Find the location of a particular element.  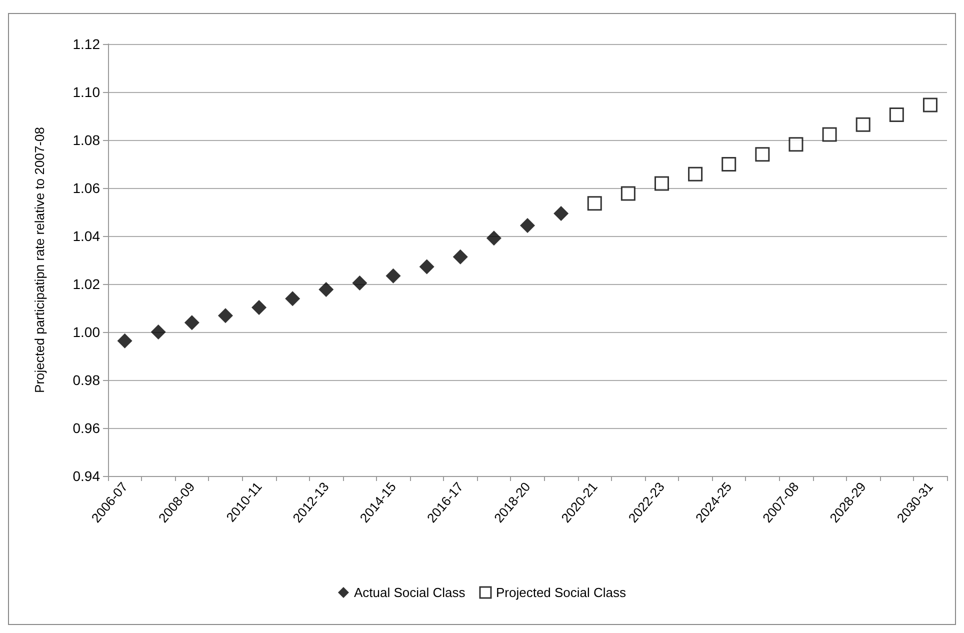

y-tick-label: 1.12 is located at coordinates (86, 44).